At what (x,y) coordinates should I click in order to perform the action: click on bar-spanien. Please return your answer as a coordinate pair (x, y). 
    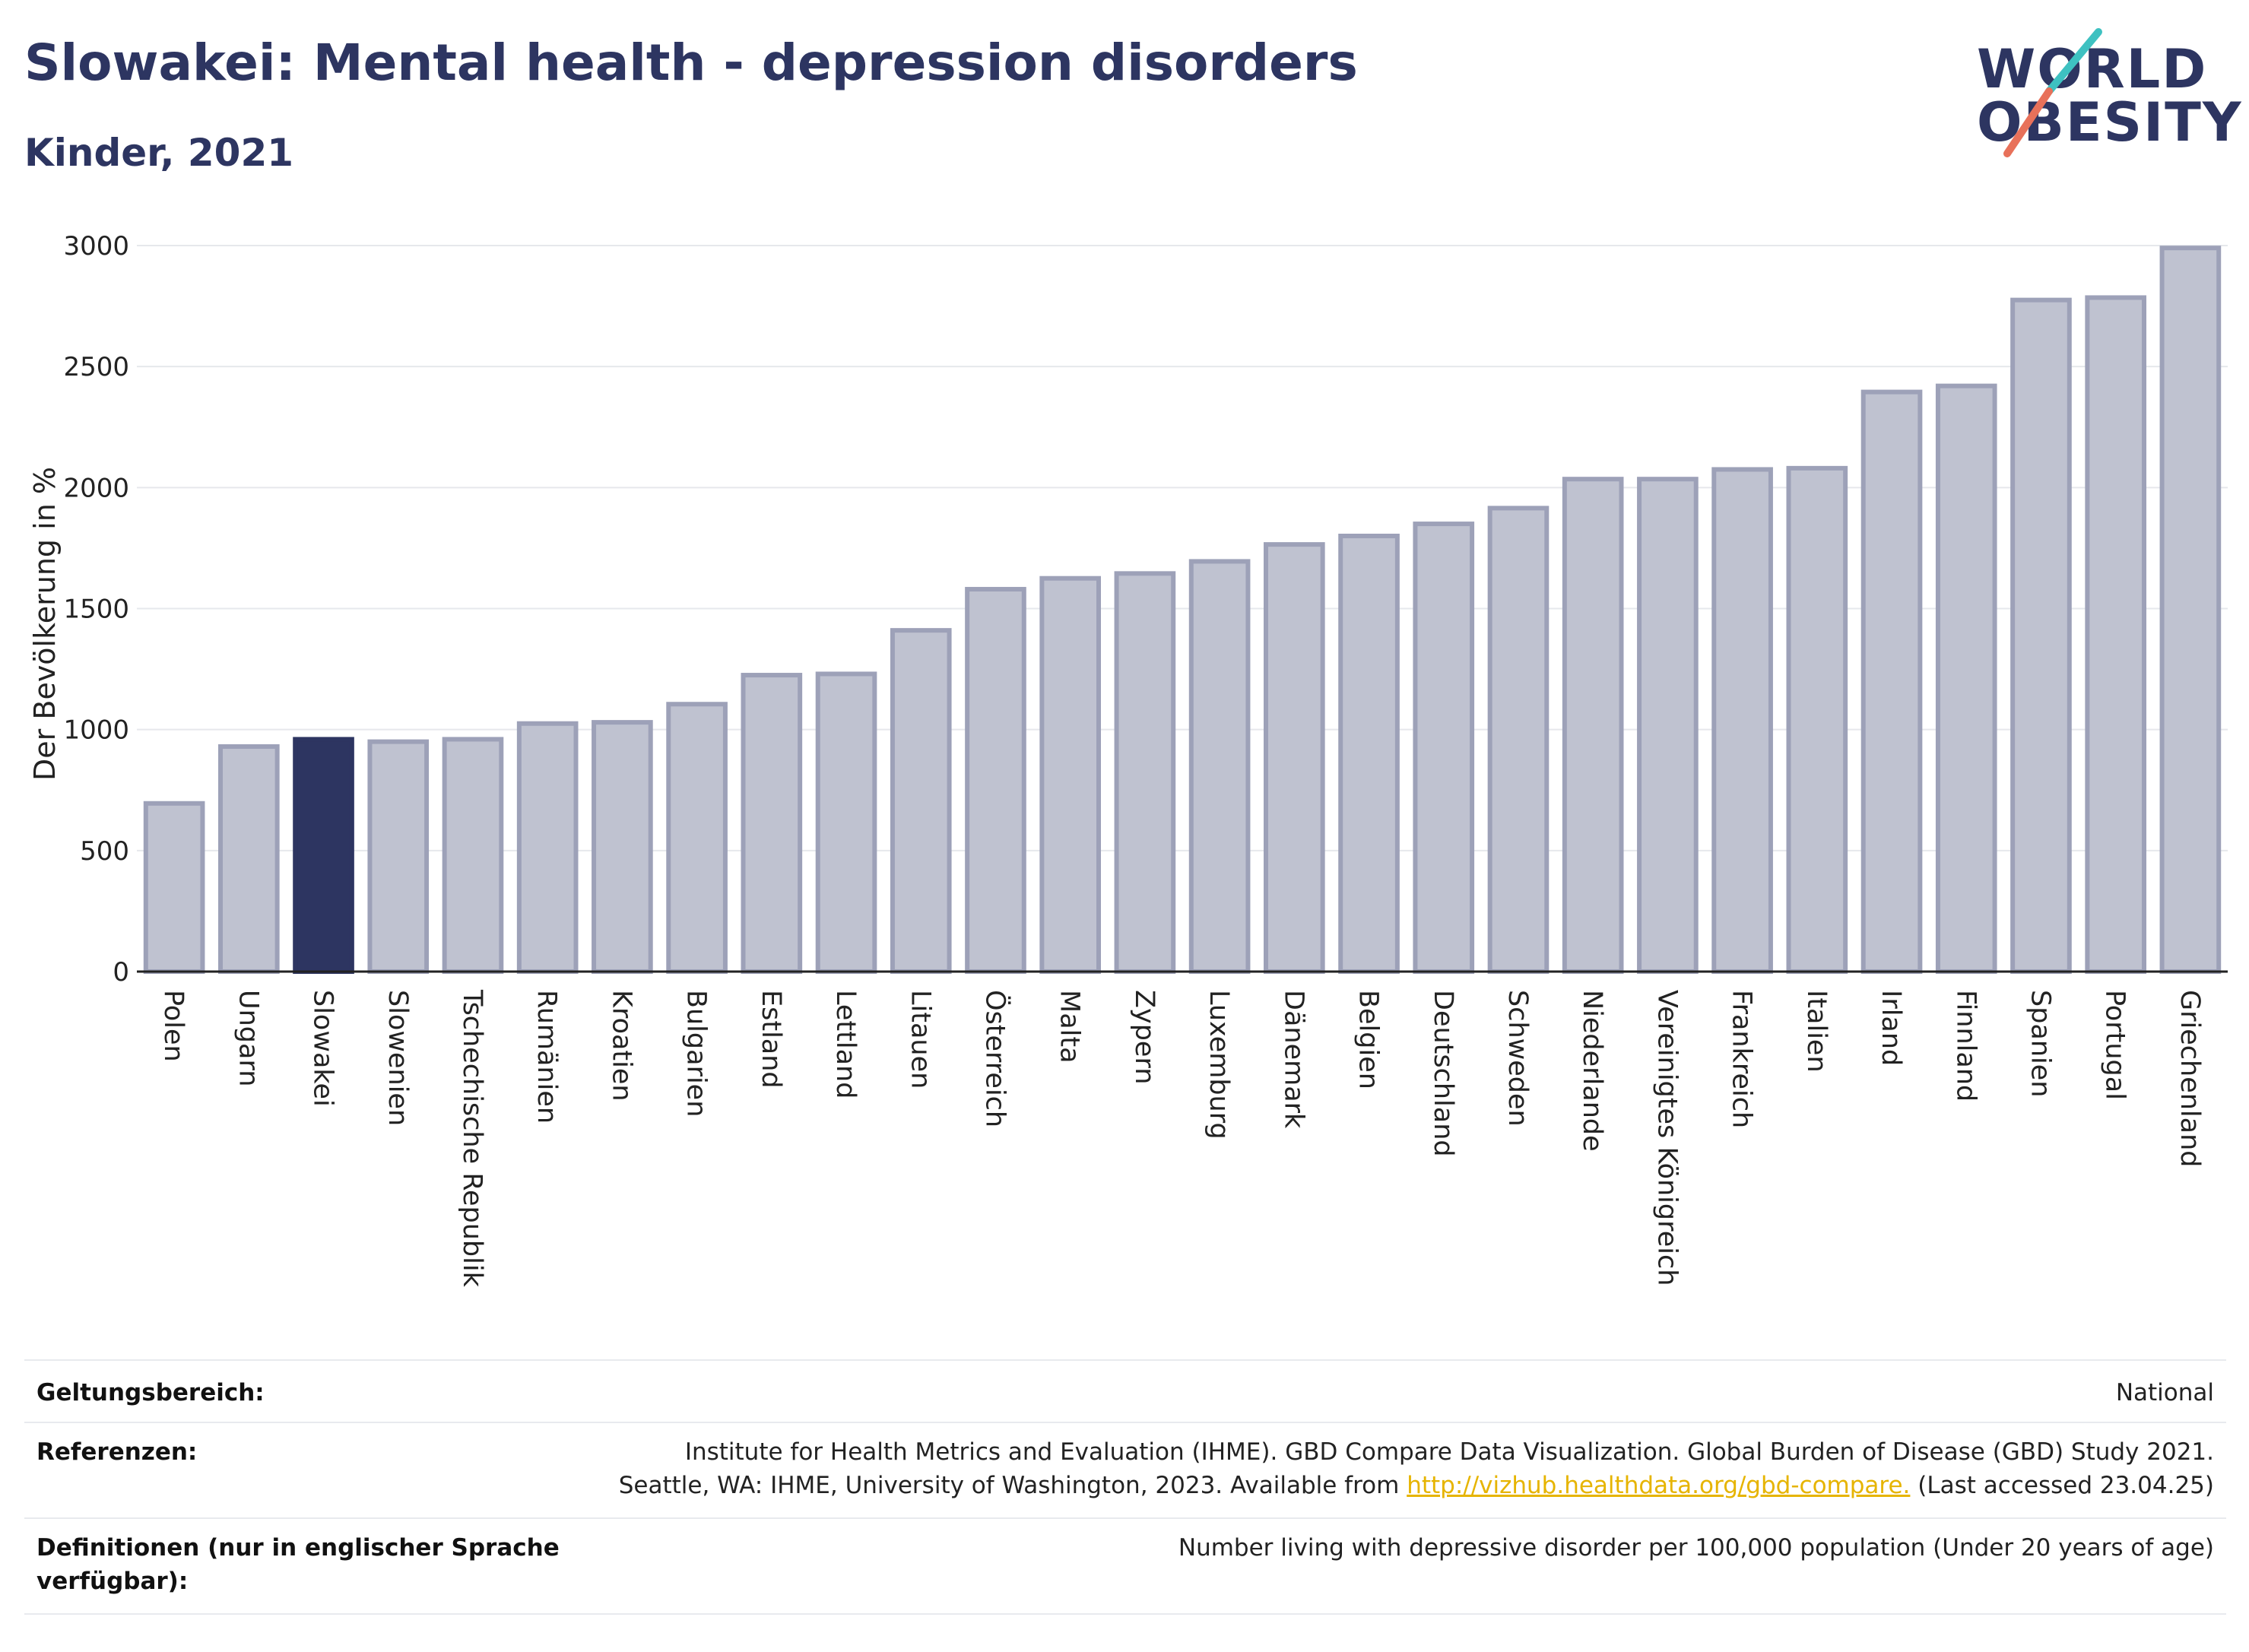
    Looking at the image, I should click on (2041, 635).